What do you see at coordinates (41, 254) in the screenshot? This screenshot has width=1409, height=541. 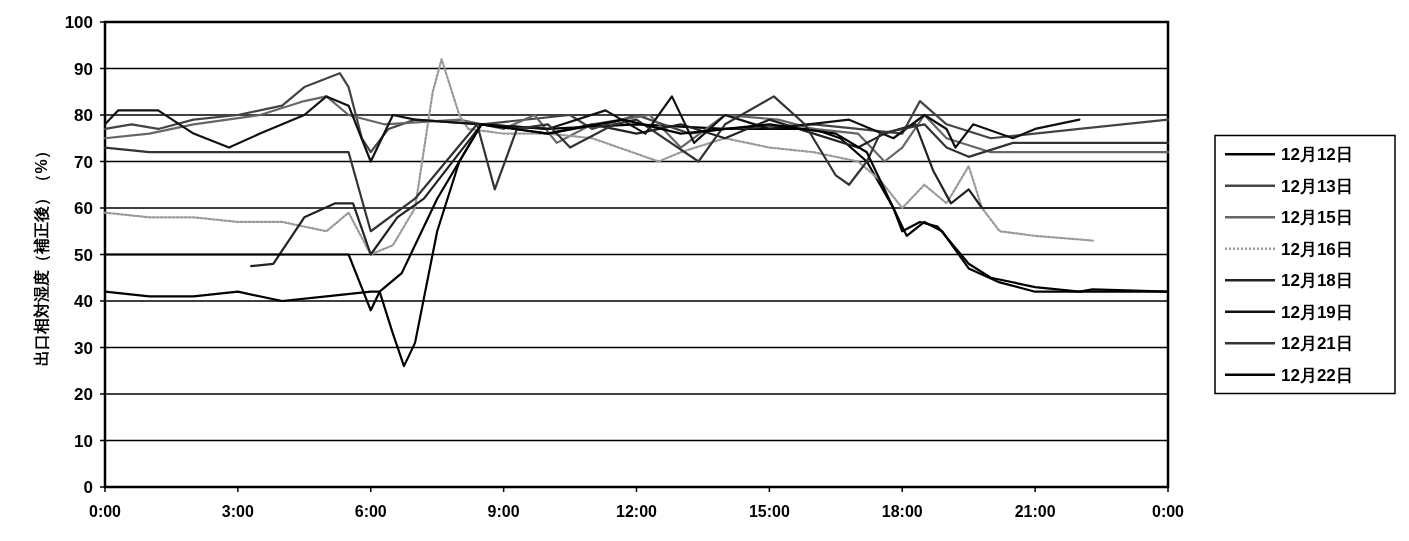 I see `y-axis-title: 出口相対湿度（補正後）（%）` at bounding box center [41, 254].